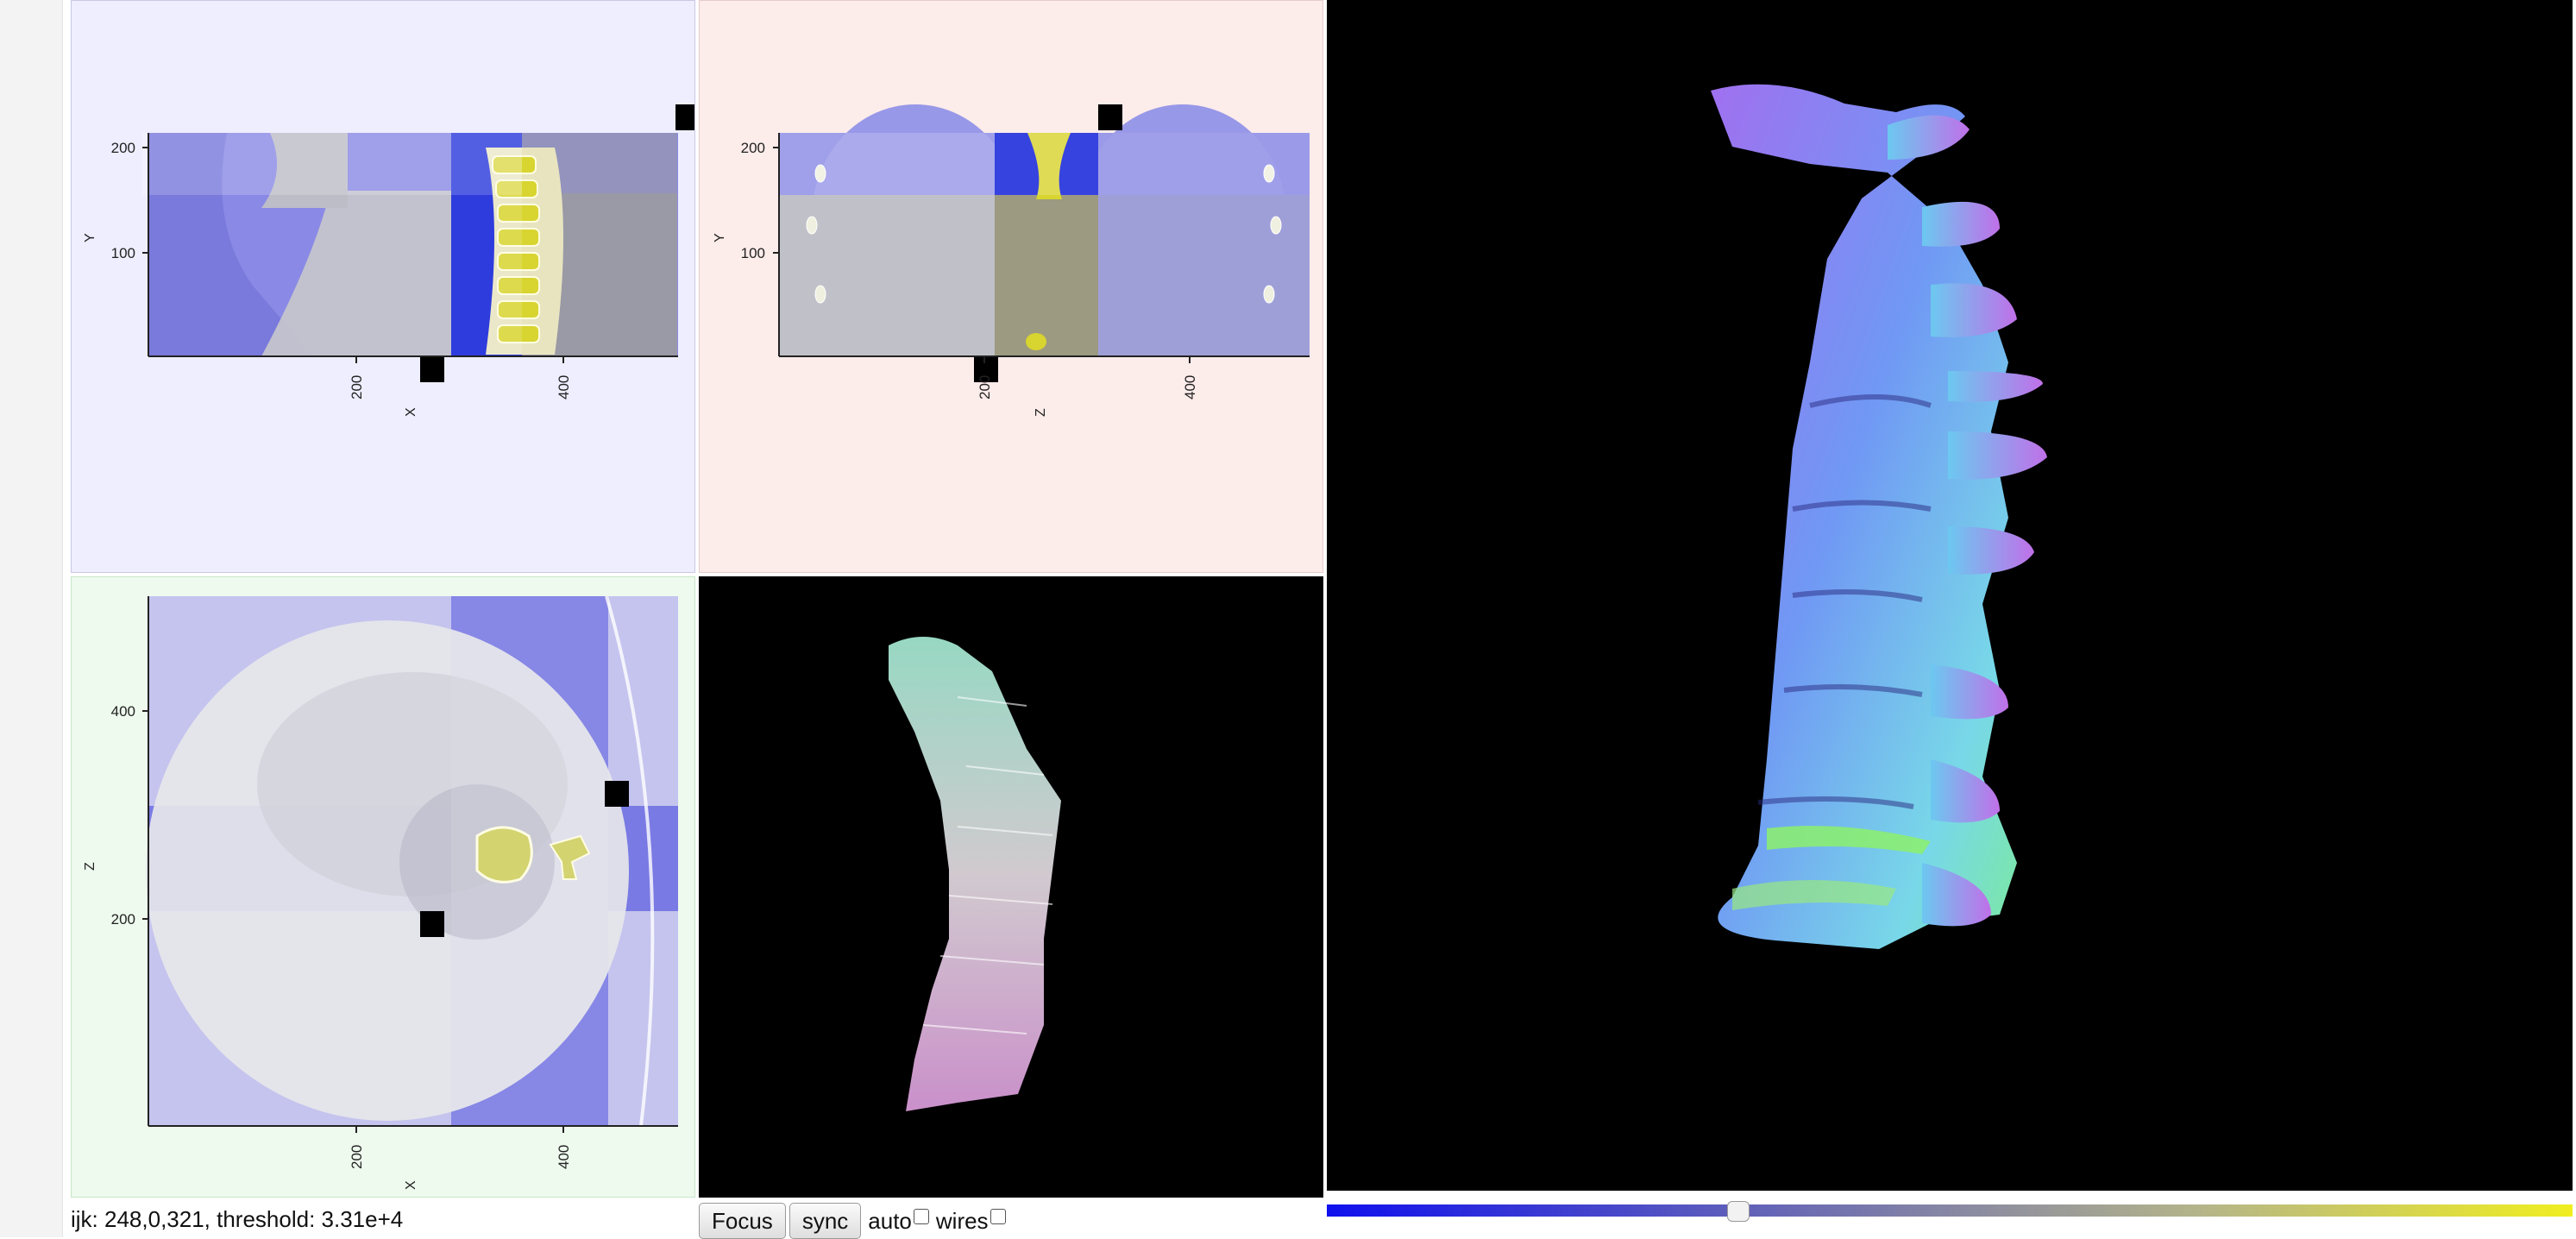 The width and height of the screenshot is (2576, 1239). I want to click on wires-option: wires, so click(971, 1222).